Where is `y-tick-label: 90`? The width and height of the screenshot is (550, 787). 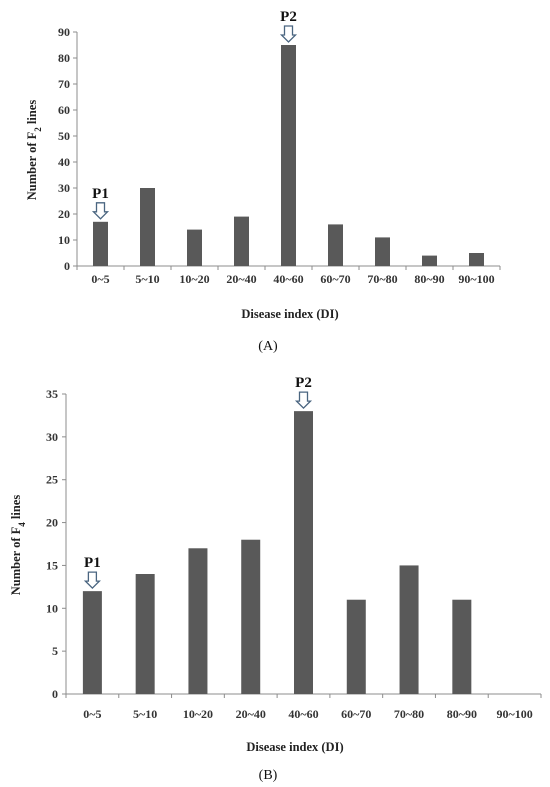
y-tick-label: 90 is located at coordinates (64, 32).